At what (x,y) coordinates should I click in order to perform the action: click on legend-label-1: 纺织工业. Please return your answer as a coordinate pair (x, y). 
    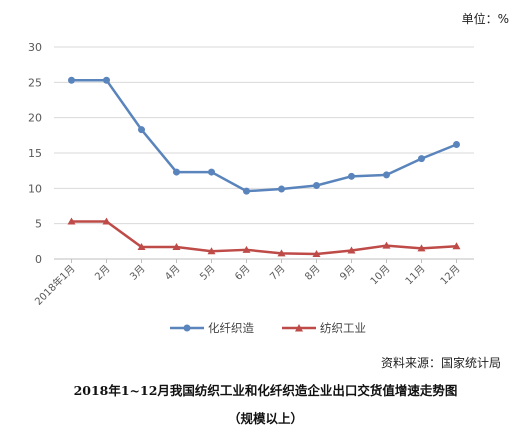
    Looking at the image, I should click on (343, 328).